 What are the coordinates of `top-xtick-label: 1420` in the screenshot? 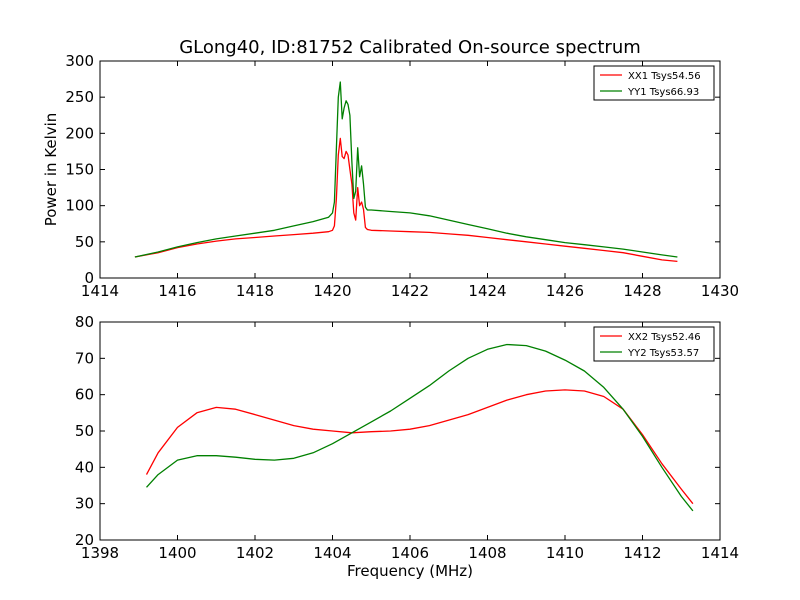 It's located at (332, 291).